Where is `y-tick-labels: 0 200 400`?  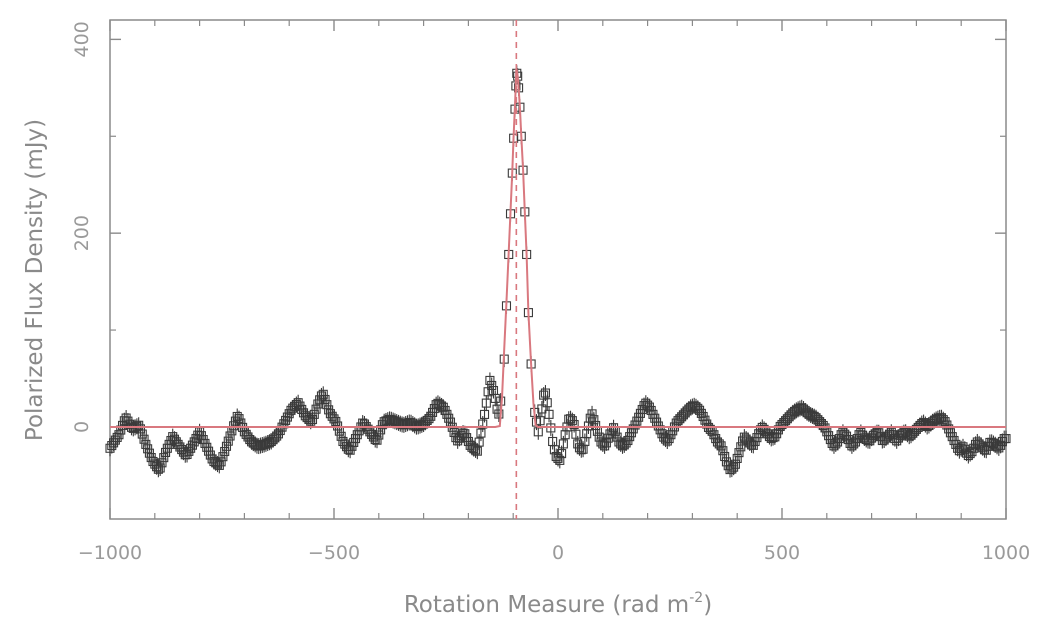 y-tick-labels: 0 200 400 is located at coordinates (82, 227).